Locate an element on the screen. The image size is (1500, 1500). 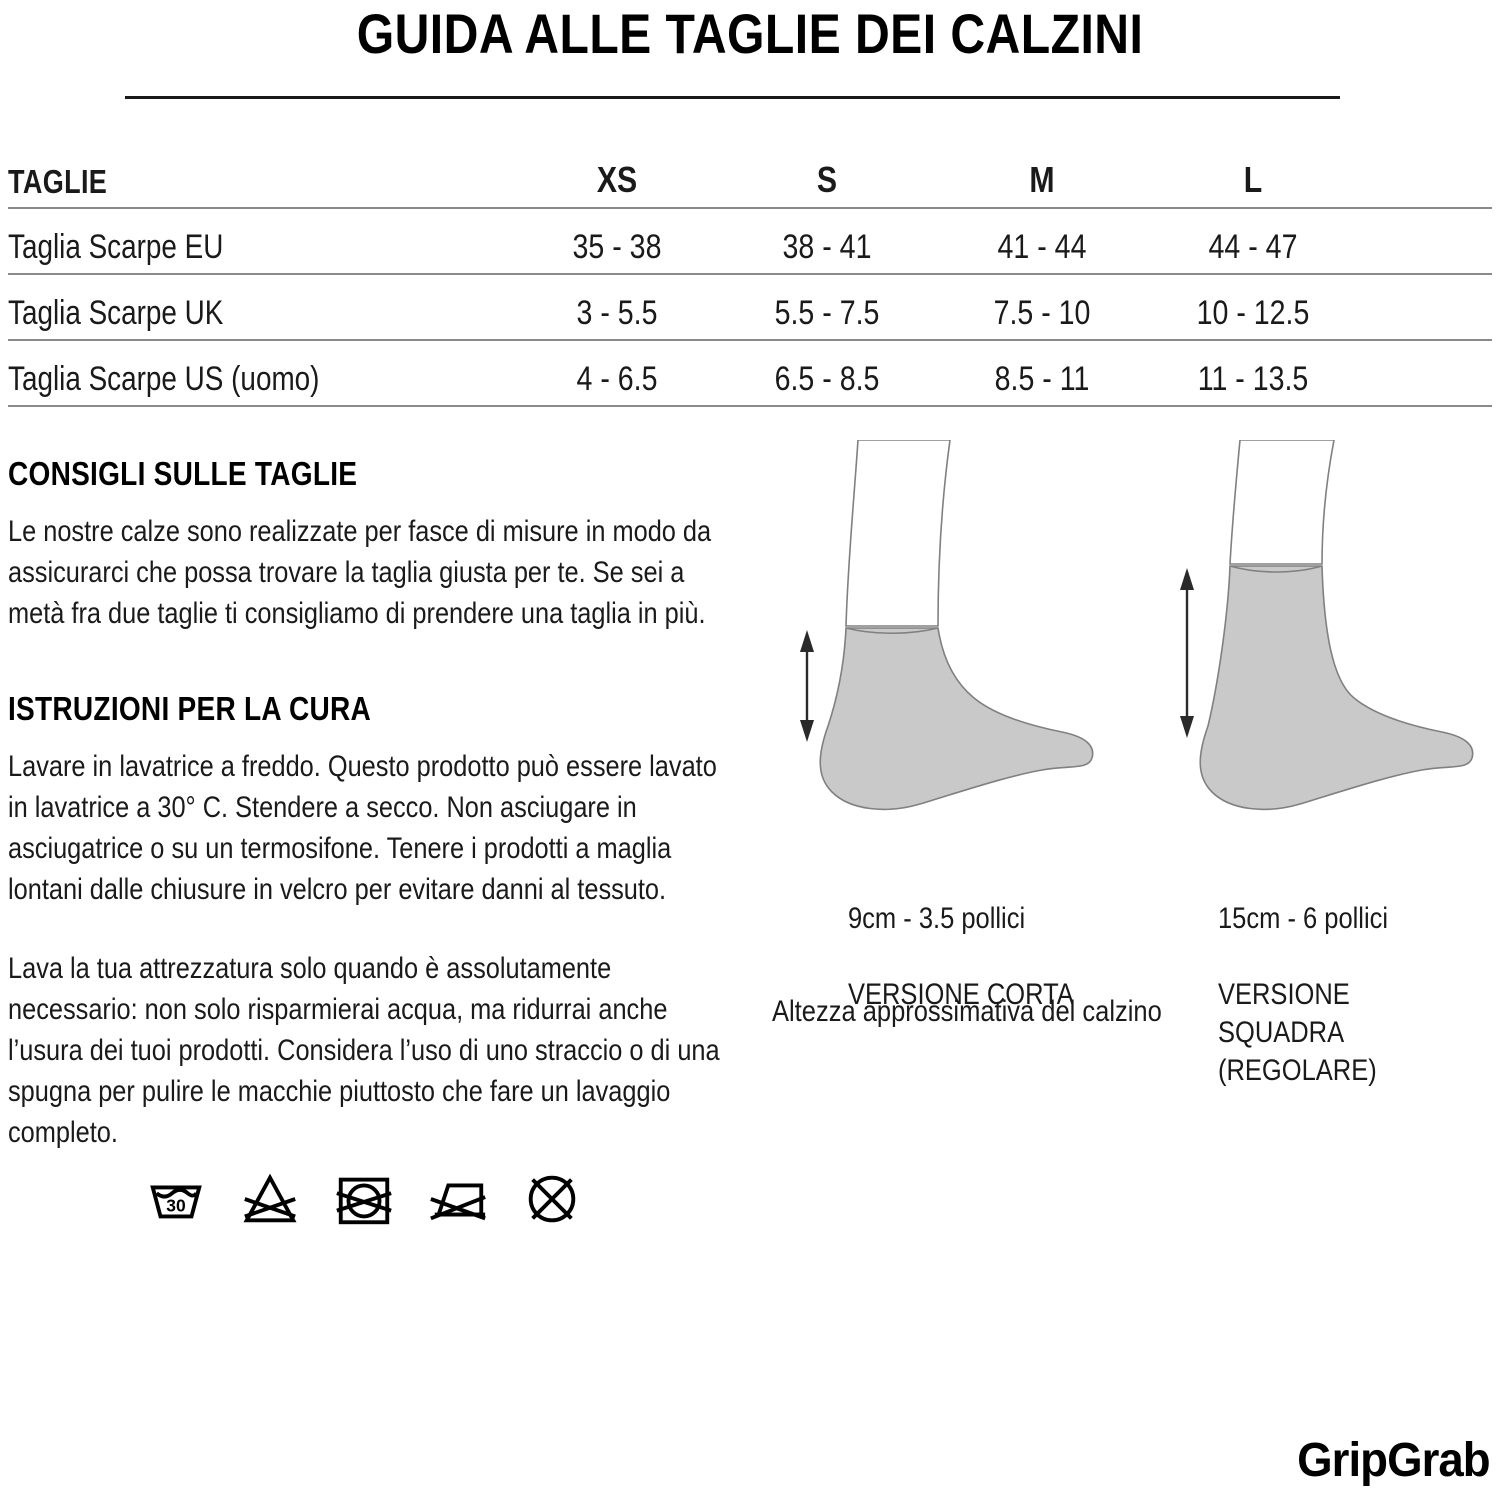
do-not-tumble-dry-icon is located at coordinates (364, 1201).